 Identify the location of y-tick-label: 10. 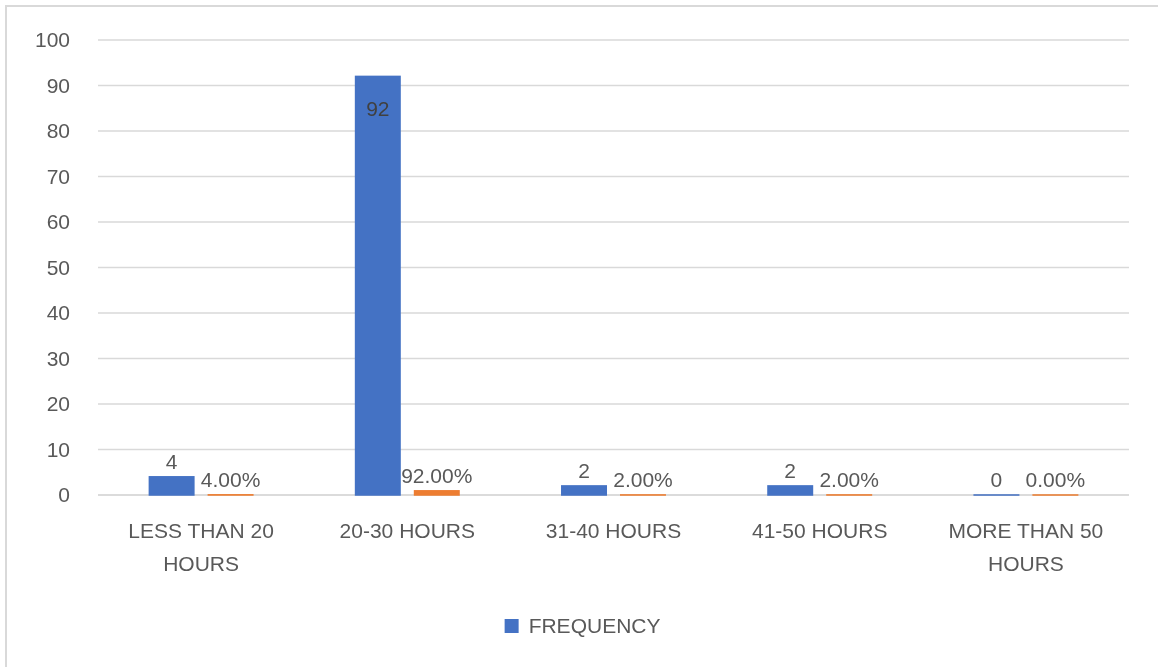
(58, 449).